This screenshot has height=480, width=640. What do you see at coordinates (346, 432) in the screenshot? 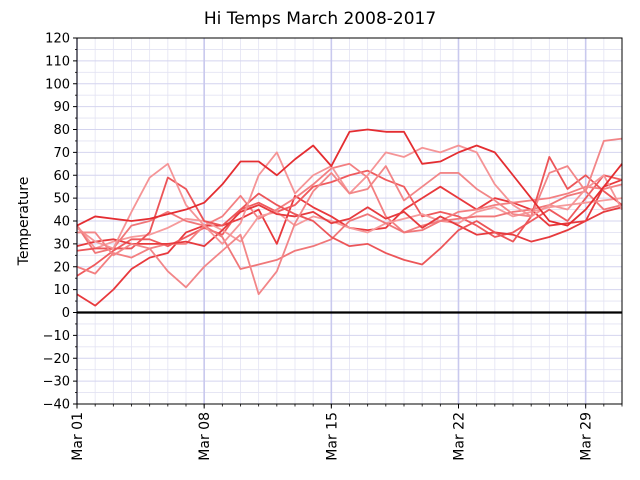
I see `x-axis-ticks: Mar 01 Mar 08 Mar 15 Mar 22 Mar 29` at bounding box center [346, 432].